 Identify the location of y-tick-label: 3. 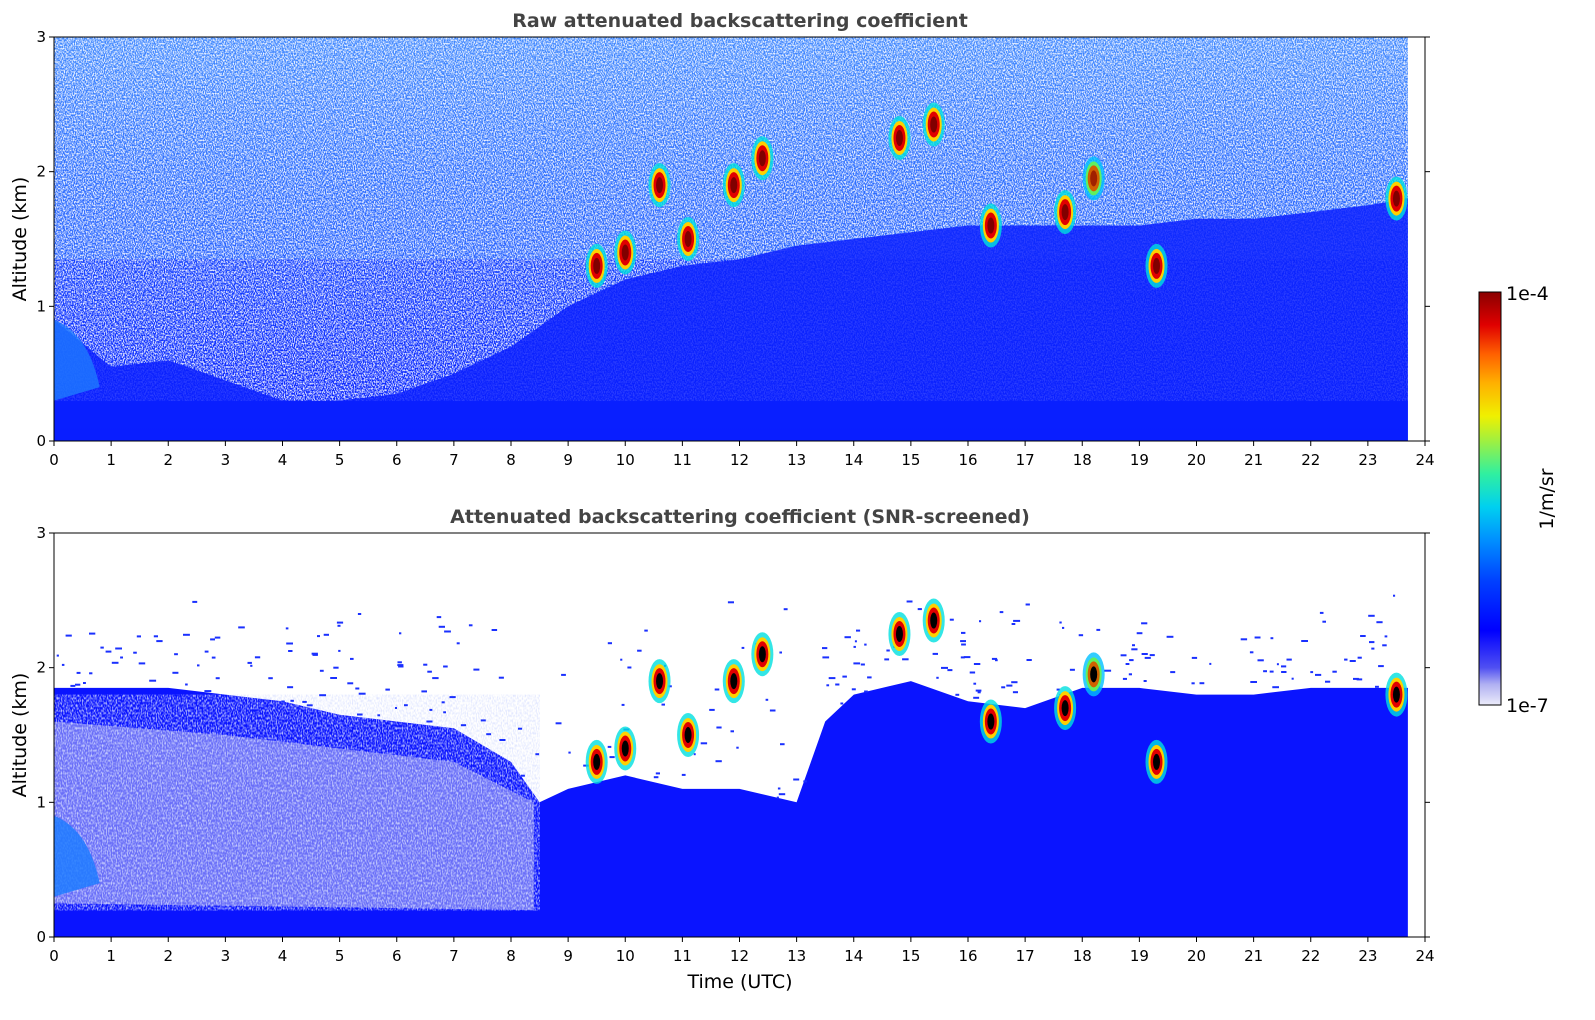
(41, 37).